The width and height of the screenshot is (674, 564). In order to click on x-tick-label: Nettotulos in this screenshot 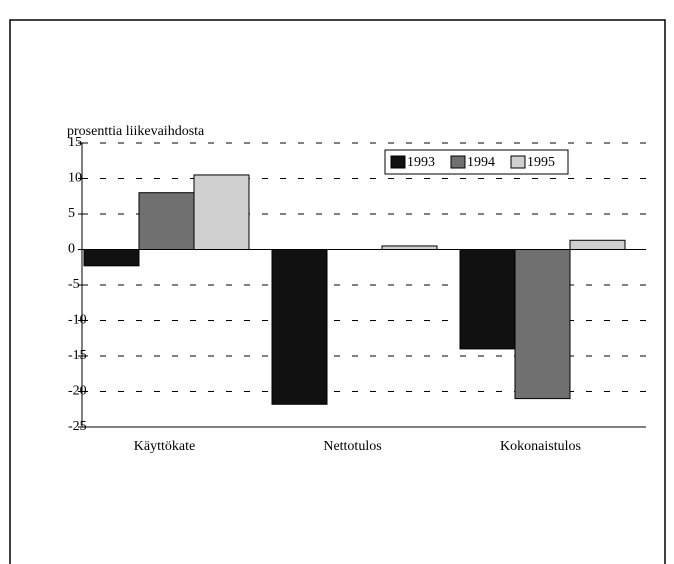, I will do `click(352, 446)`.